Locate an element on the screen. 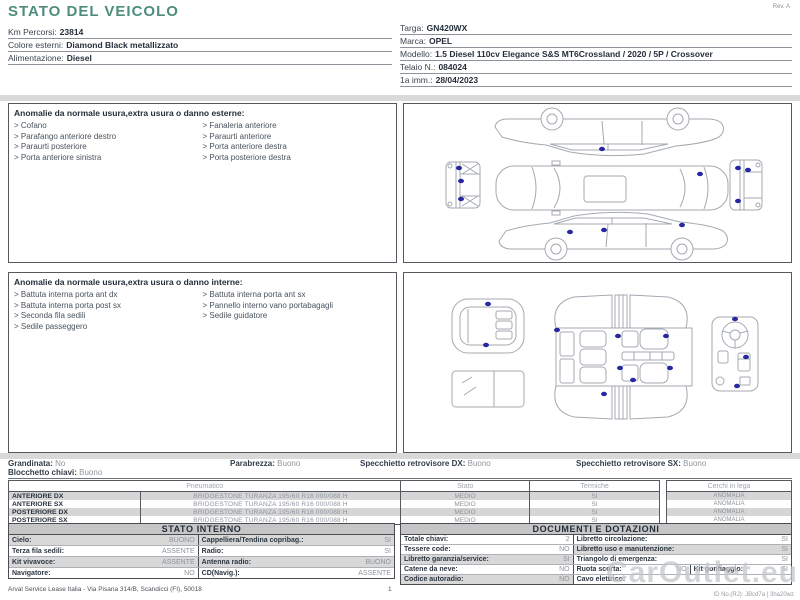  field-specchietto-sx: Specchietto retrovisore SX: Buono is located at coordinates (641, 463).